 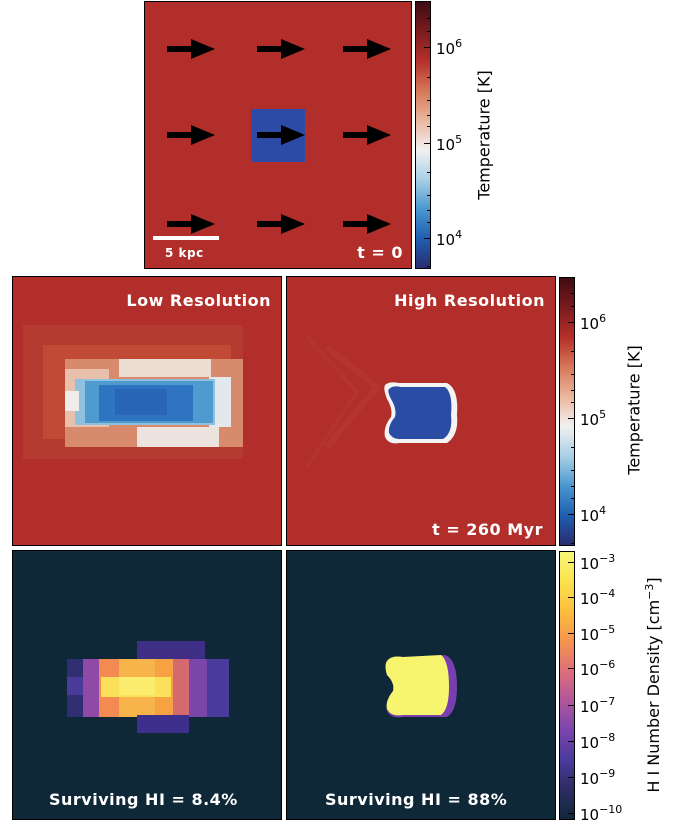 I want to click on hi-density-tick-1e-8: 10⁻⁸, so click(x=598, y=741).